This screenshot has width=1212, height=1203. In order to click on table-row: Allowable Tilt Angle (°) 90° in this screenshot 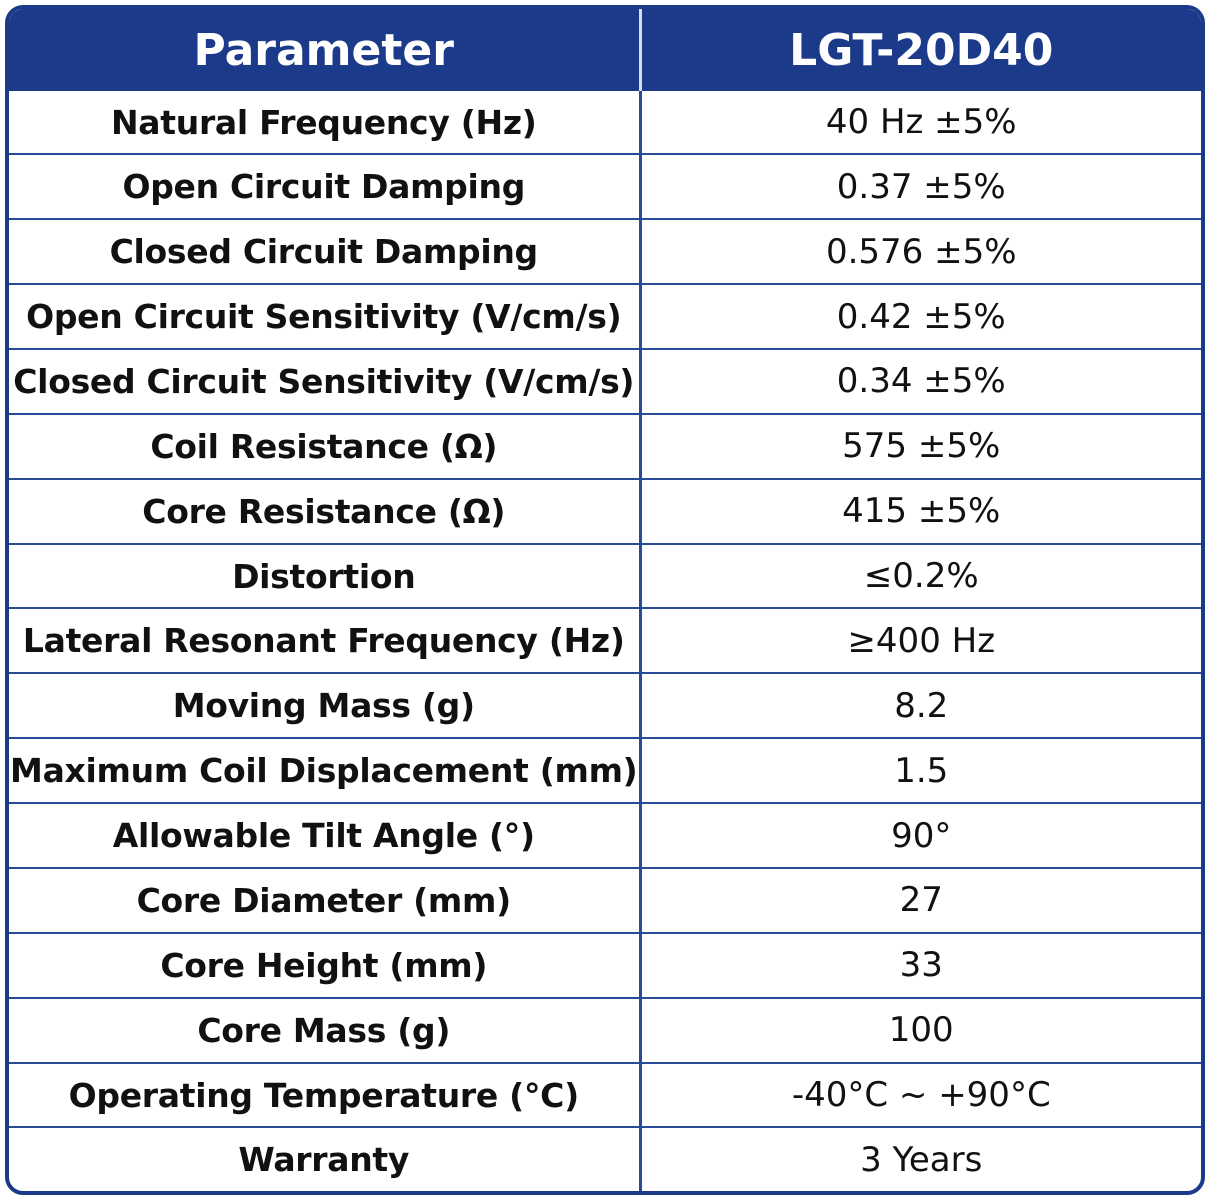, I will do `click(605, 835)`.